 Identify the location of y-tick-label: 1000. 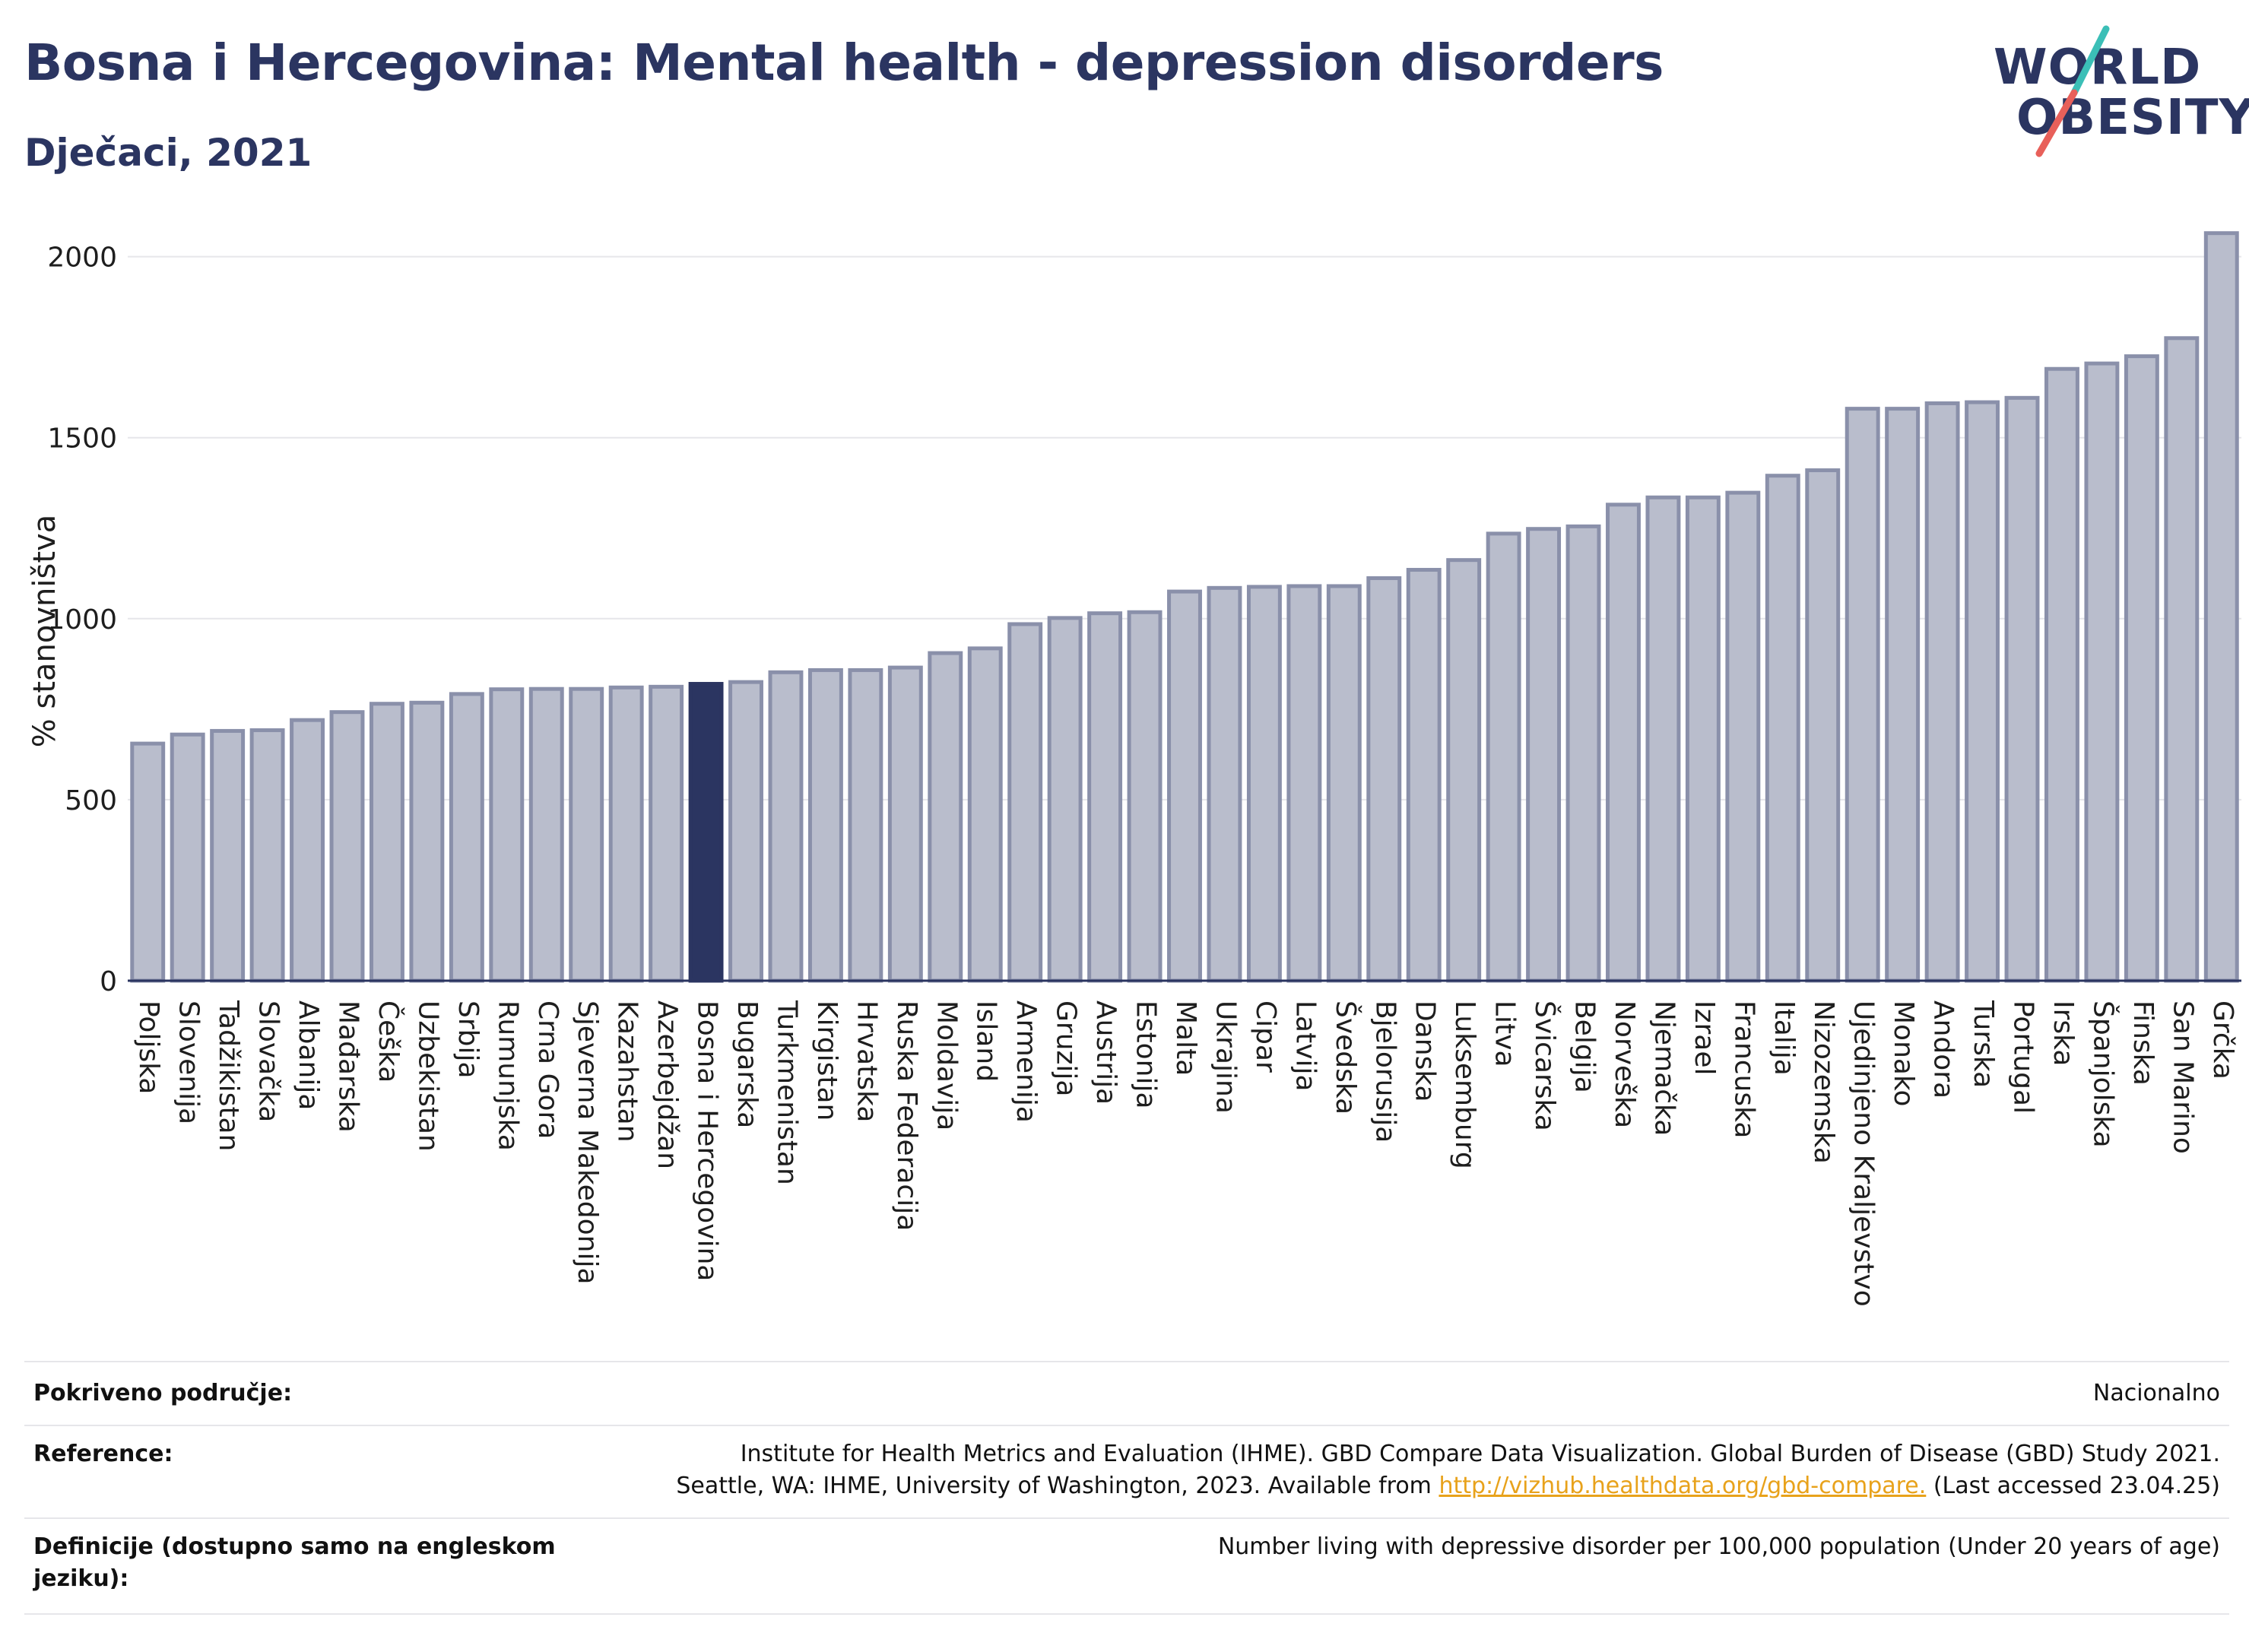
(82, 620).